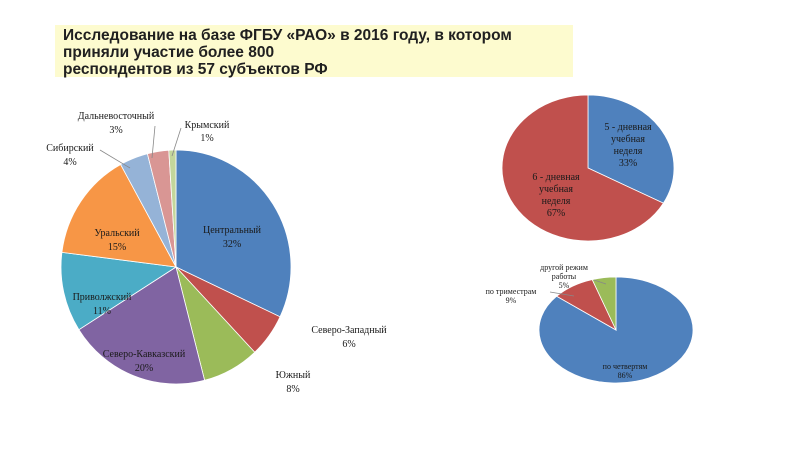 This screenshot has height=450, width=800. I want to click on label-other-value: 5%, so click(564, 285).